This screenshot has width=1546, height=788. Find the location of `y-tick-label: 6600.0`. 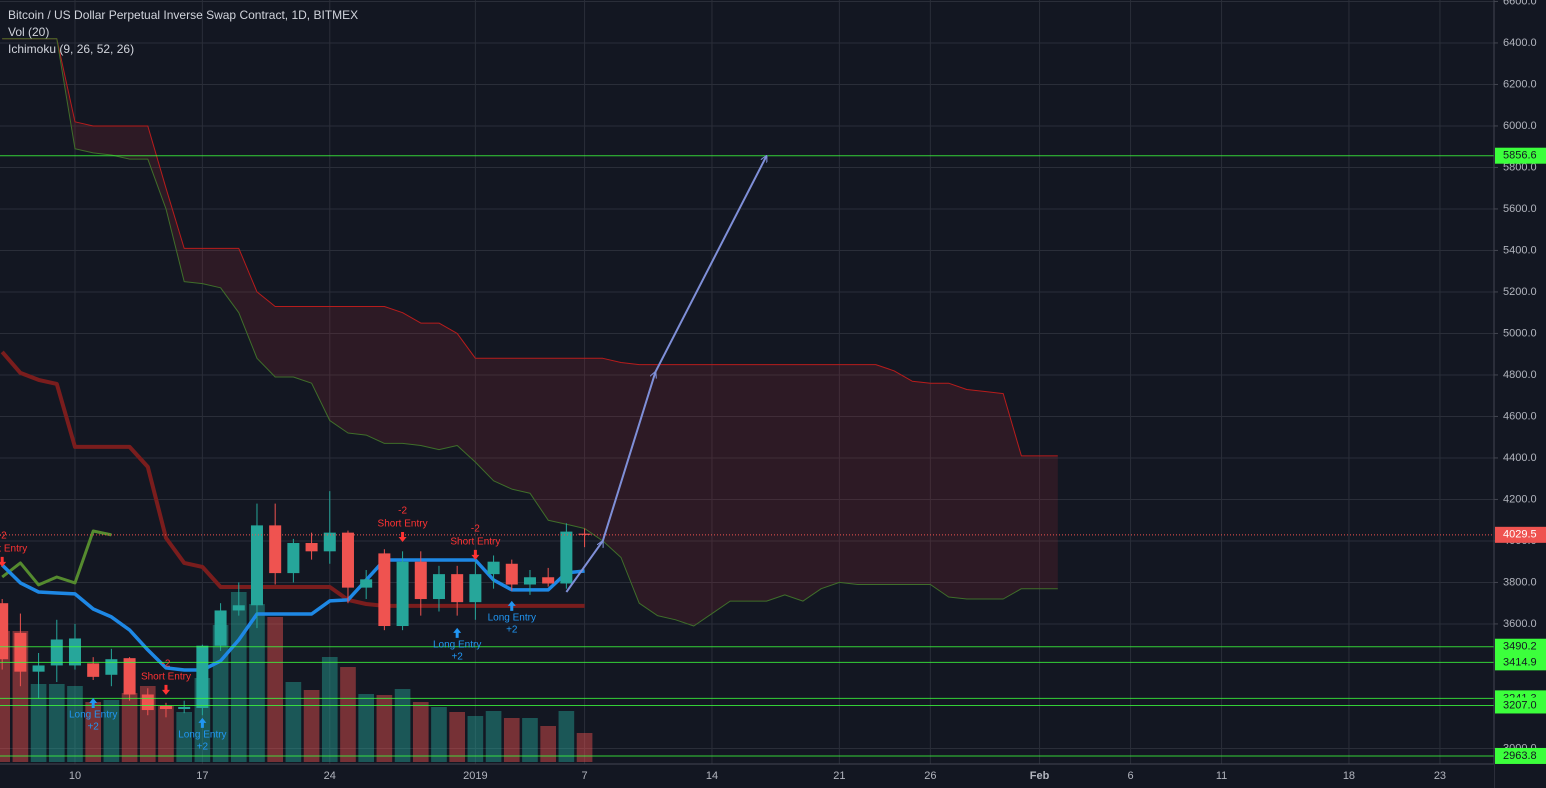

y-tick-label: 6600.0 is located at coordinates (1520, 3).